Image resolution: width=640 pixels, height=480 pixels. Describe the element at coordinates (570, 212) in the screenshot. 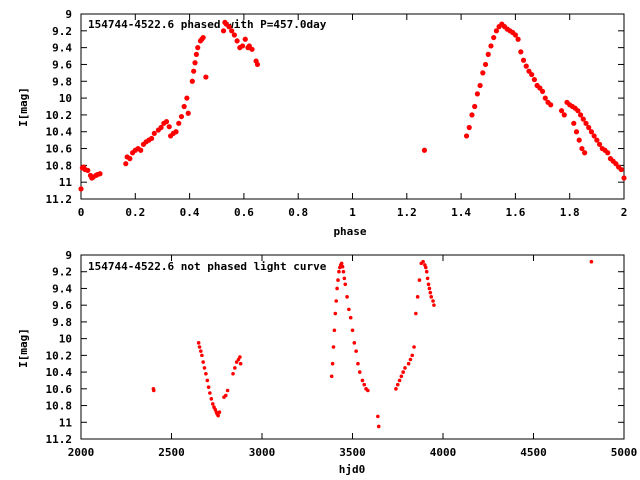

I see `x-tick-label: 1.8` at that location.